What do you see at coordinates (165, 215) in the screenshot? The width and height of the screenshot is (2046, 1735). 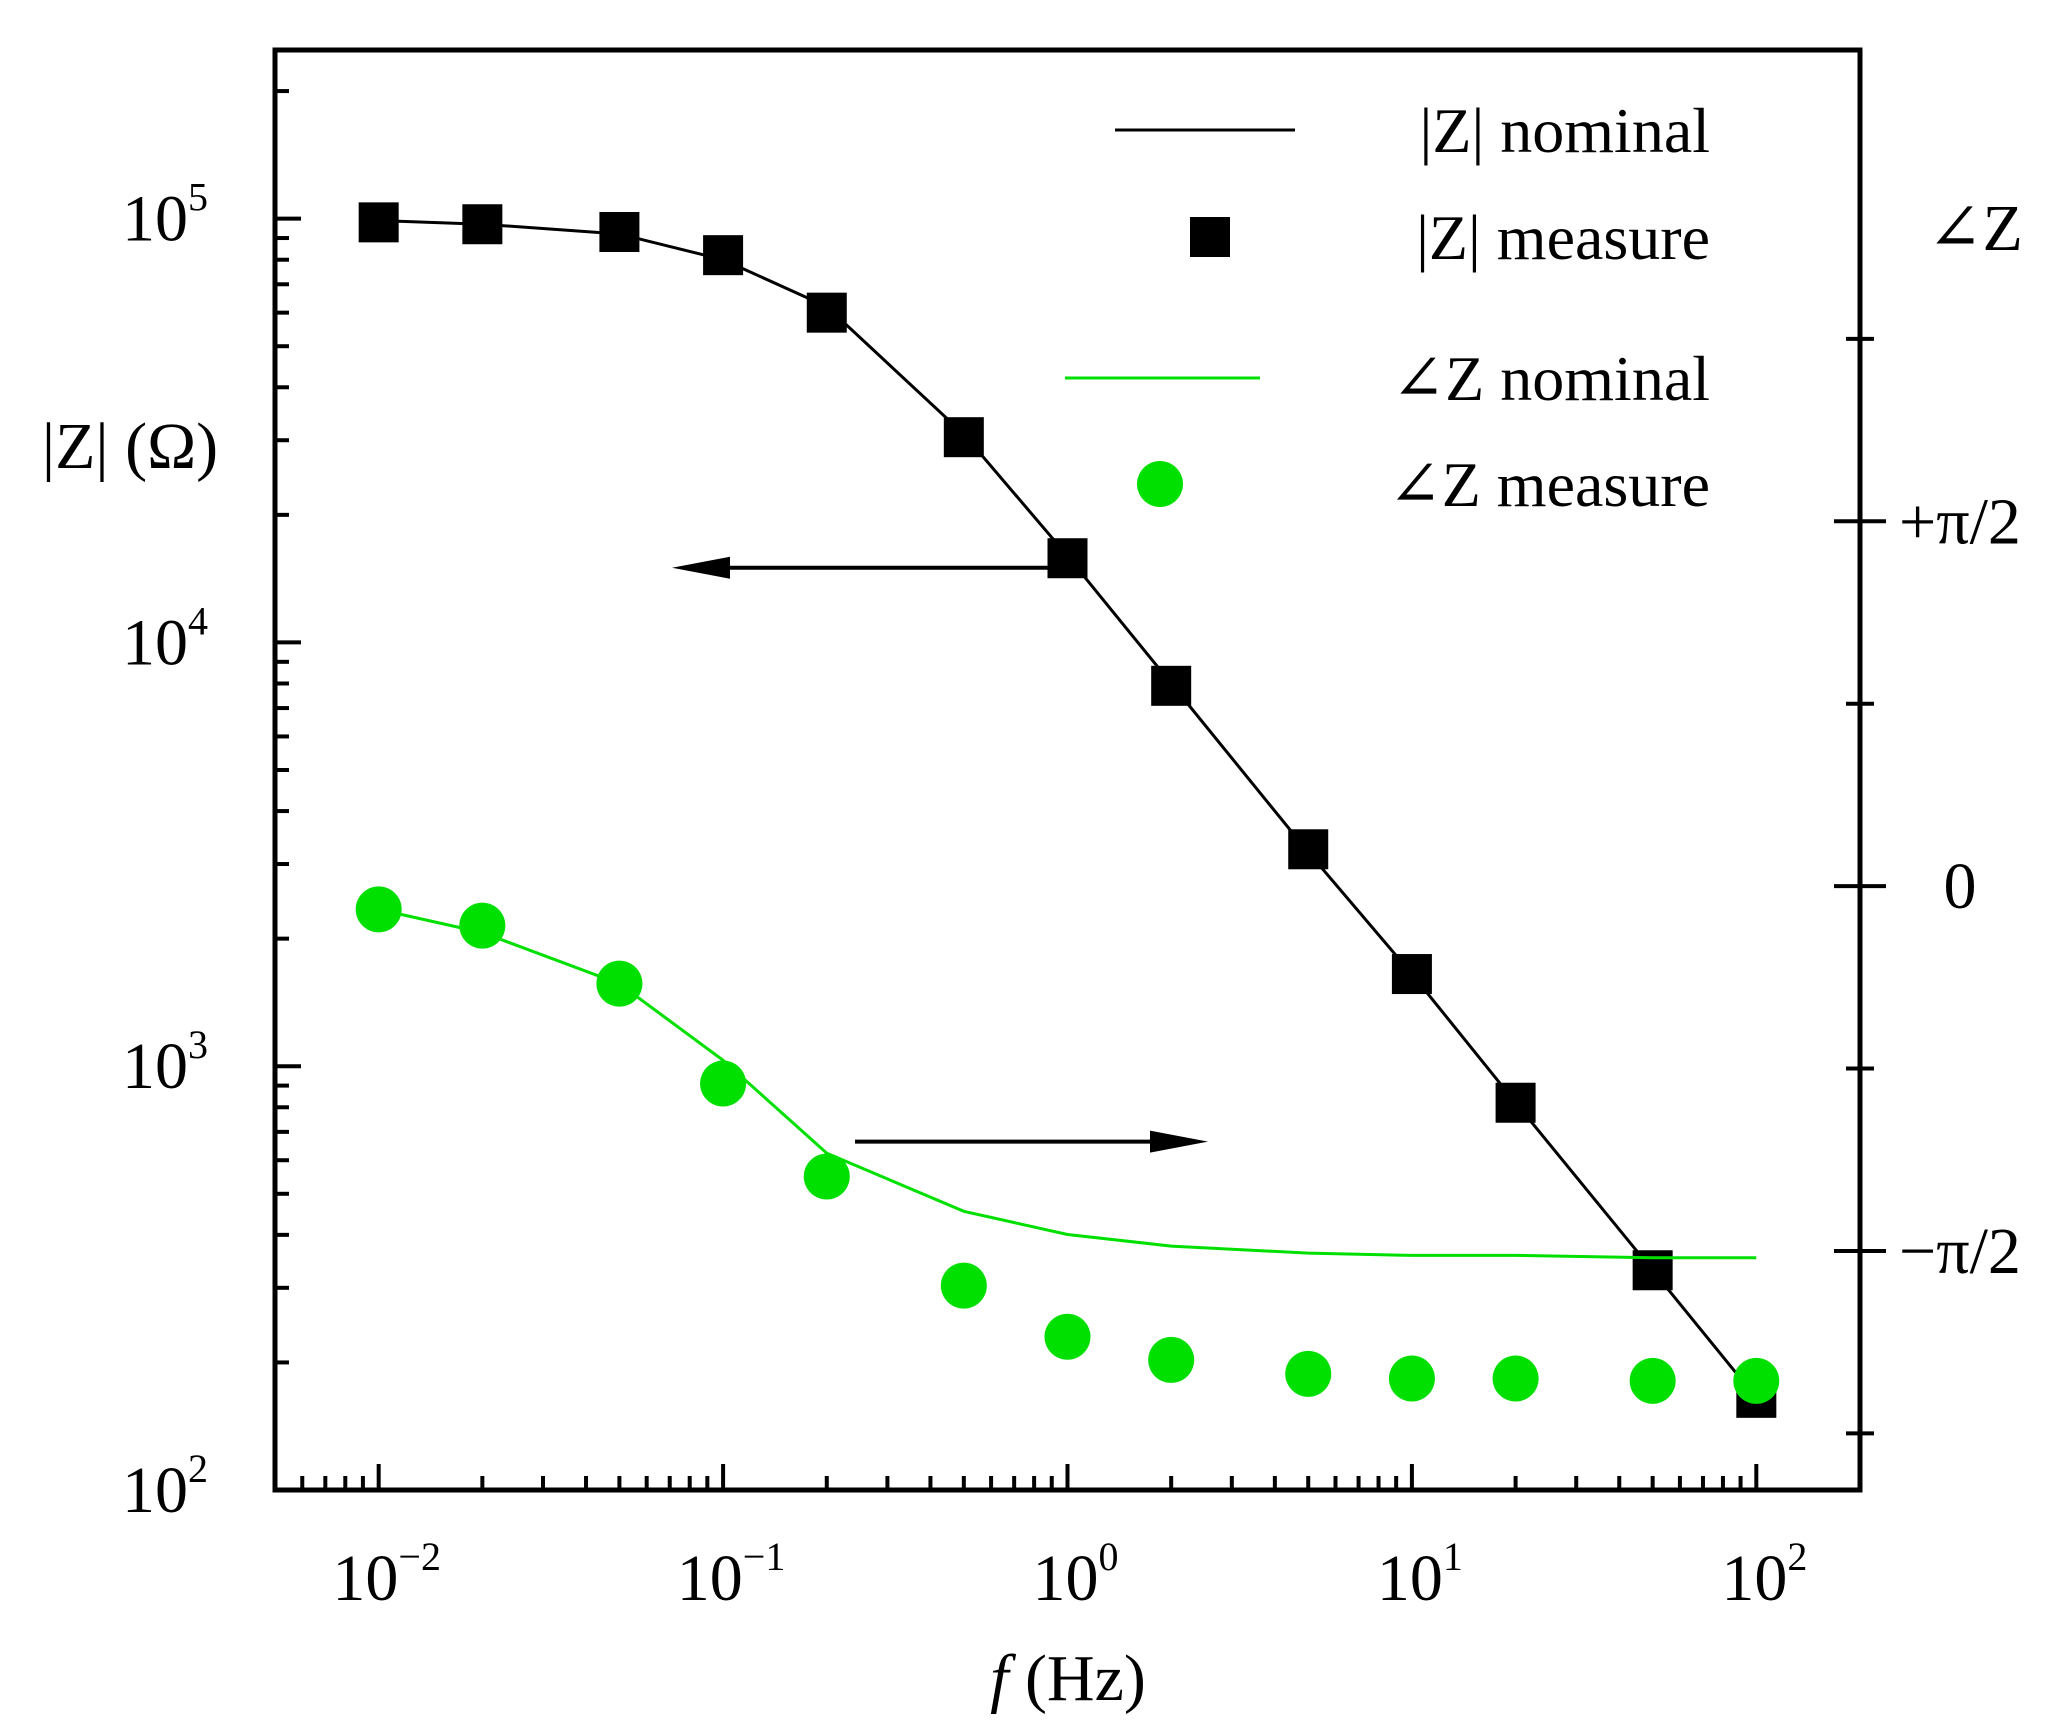 I see `y-left-tick-label: 10⁵` at bounding box center [165, 215].